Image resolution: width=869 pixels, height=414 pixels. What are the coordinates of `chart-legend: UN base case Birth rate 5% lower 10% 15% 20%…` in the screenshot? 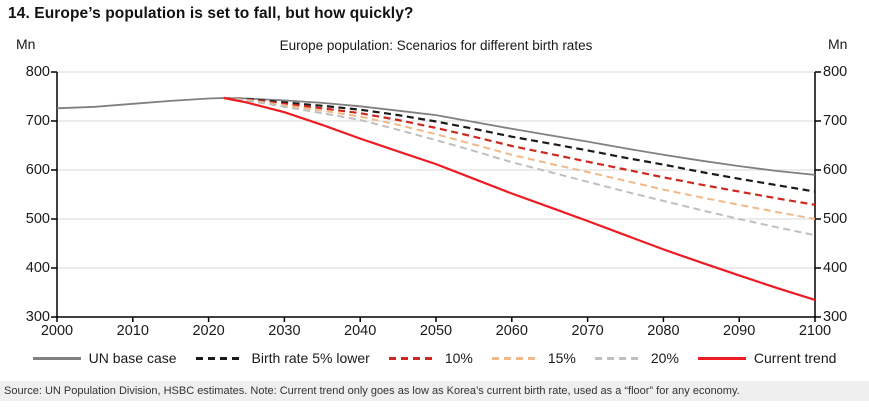 It's located at (434, 358).